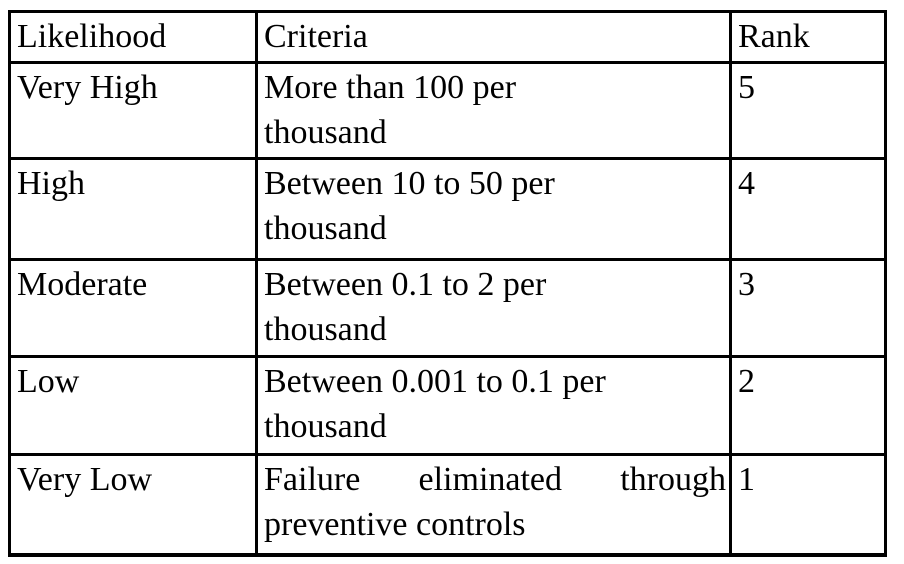 The image size is (904, 564). What do you see at coordinates (808, 209) in the screenshot?
I see `rank-cell: 4` at bounding box center [808, 209].